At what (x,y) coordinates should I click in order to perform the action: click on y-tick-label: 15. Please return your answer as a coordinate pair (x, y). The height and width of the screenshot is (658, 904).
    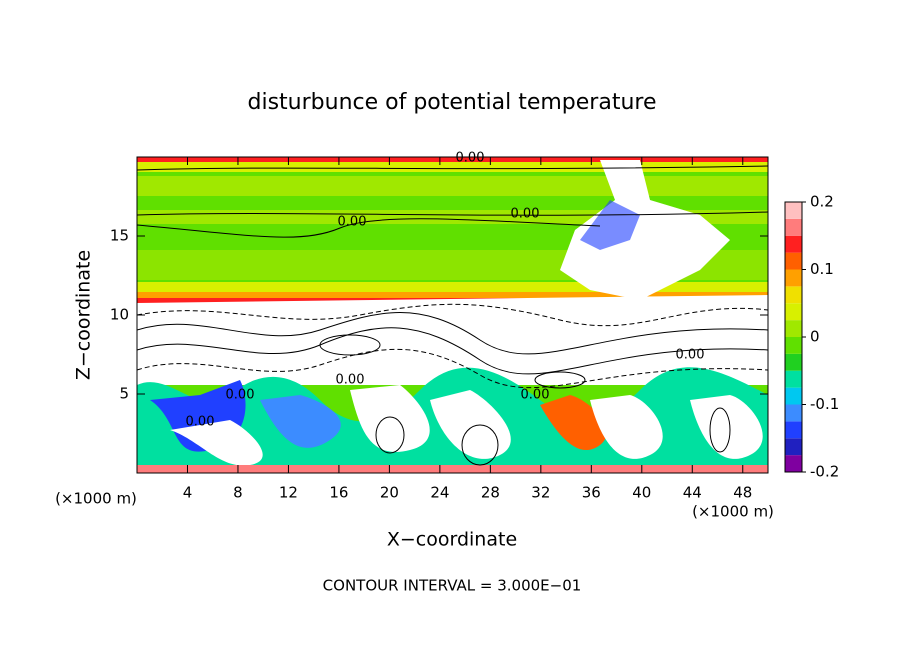
    Looking at the image, I should click on (119, 236).